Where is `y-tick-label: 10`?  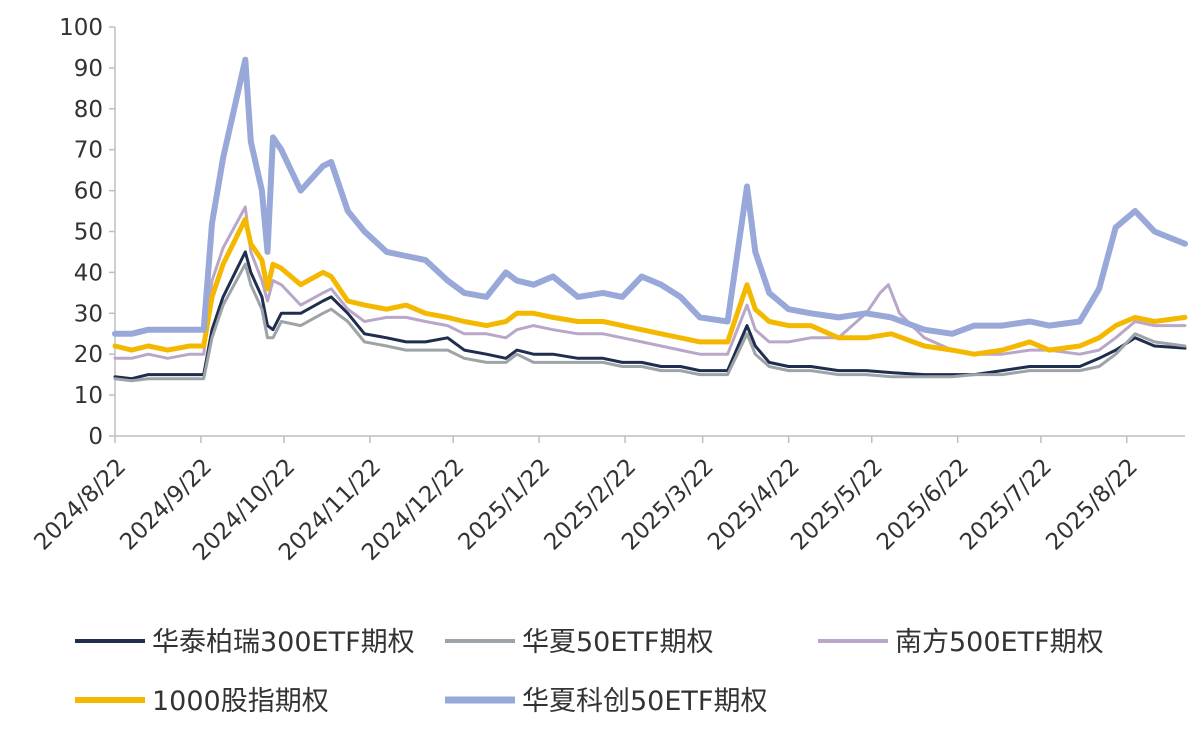 y-tick-label: 10 is located at coordinates (88, 396).